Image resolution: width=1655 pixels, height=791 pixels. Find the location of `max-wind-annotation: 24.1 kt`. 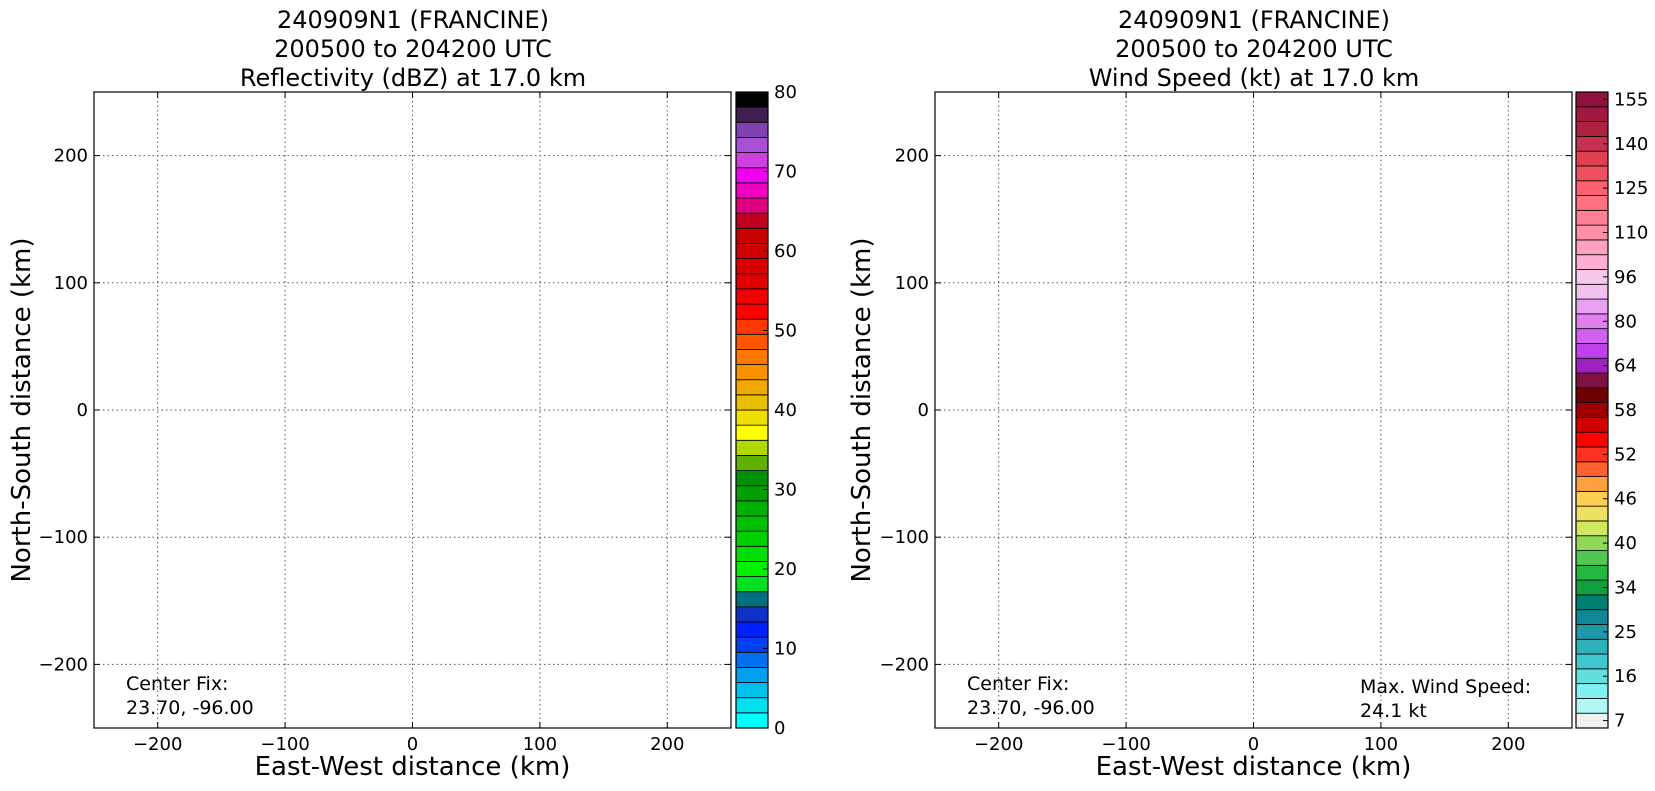

max-wind-annotation: 24.1 kt is located at coordinates (1393, 711).